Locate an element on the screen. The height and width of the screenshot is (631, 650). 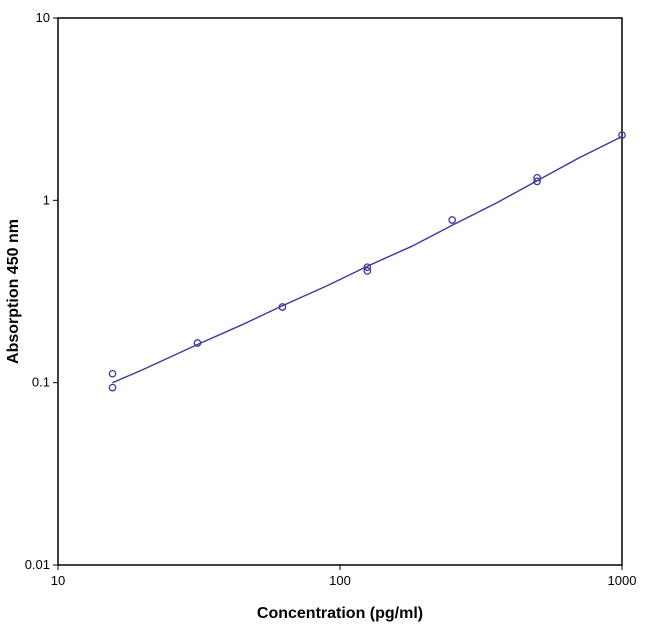
x-tick-label: 1000 is located at coordinates (622, 580).